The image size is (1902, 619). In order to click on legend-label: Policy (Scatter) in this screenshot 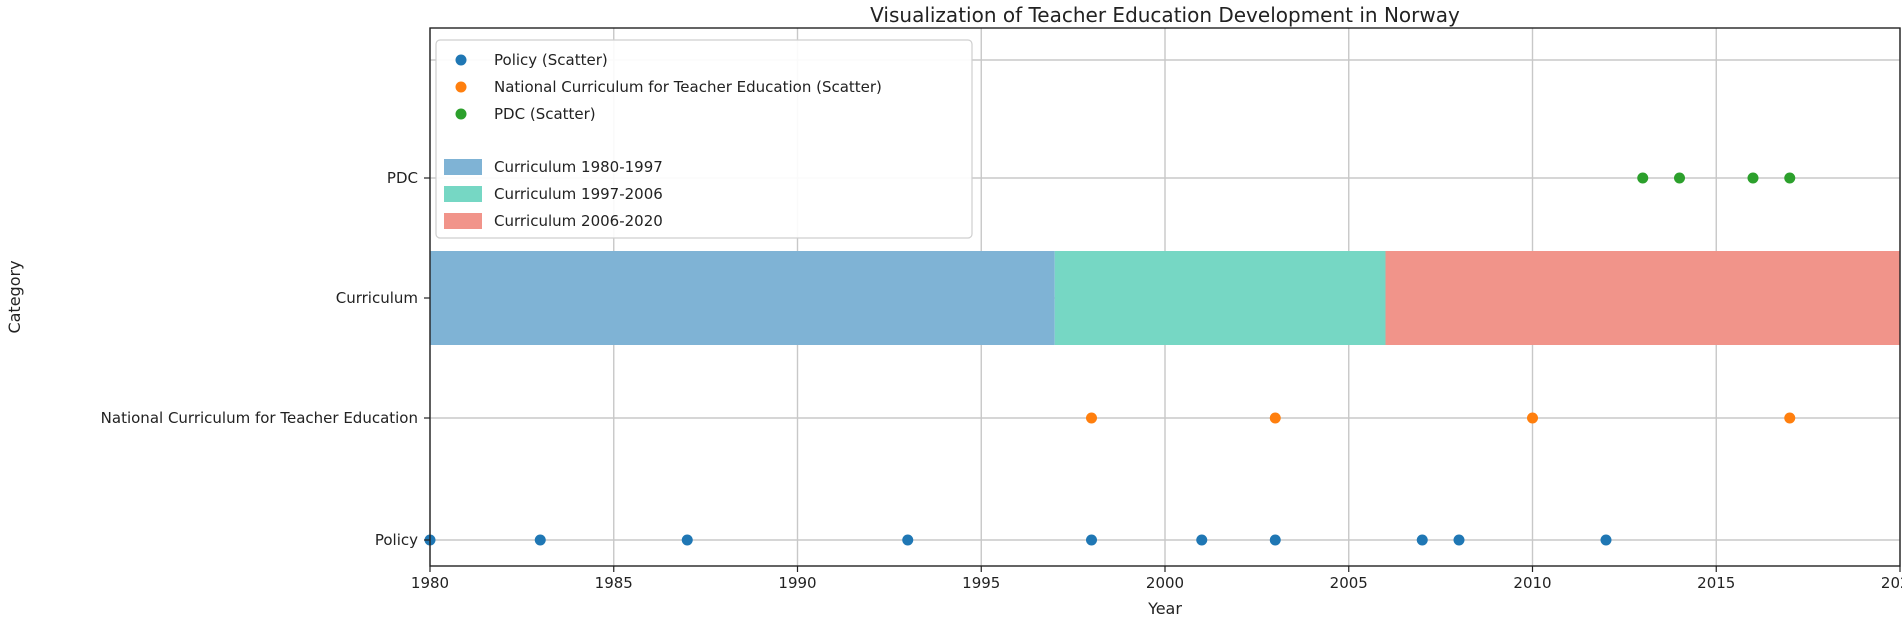, I will do `click(551, 60)`.